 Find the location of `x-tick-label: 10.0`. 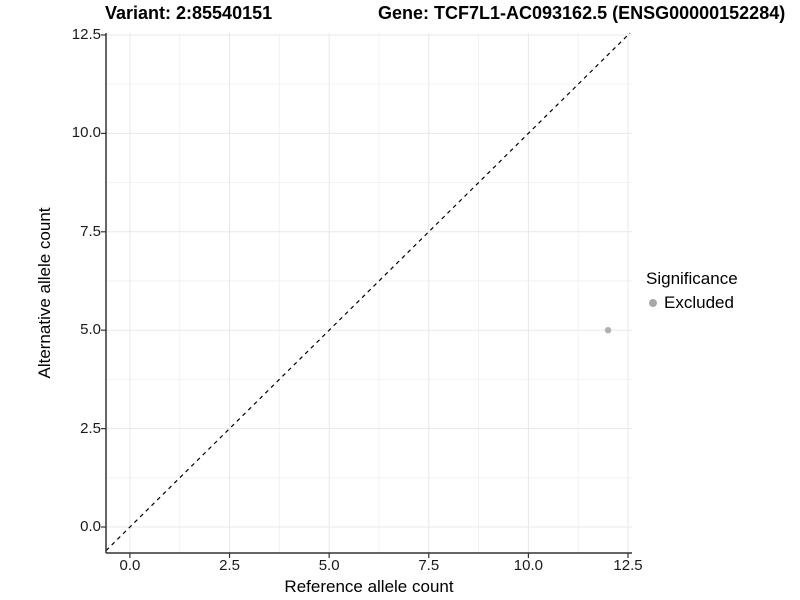

x-tick-label: 10.0 is located at coordinates (528, 565).